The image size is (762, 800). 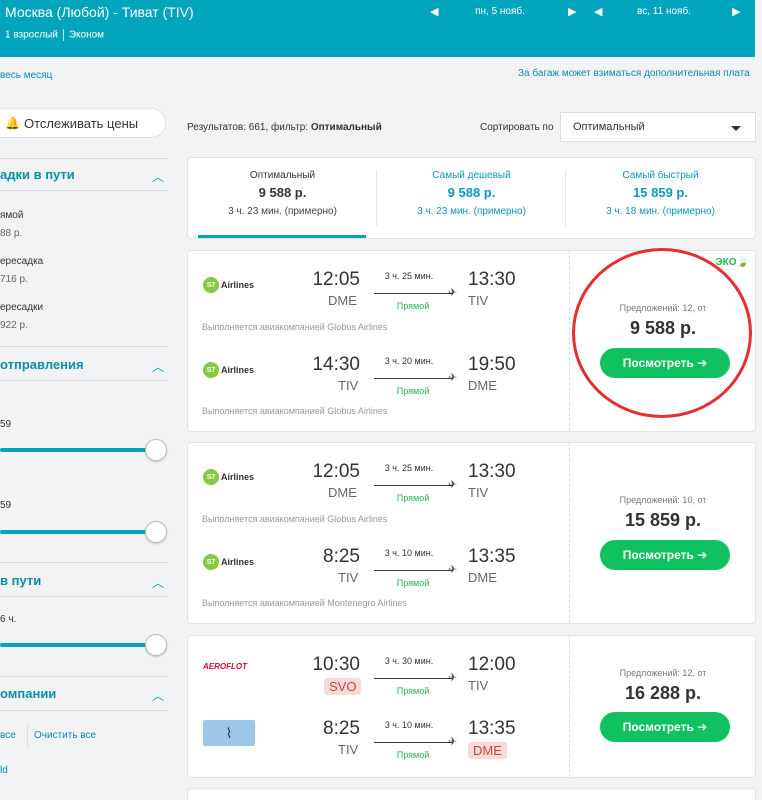 I want to click on duration-slider-track, so click(x=78, y=645).